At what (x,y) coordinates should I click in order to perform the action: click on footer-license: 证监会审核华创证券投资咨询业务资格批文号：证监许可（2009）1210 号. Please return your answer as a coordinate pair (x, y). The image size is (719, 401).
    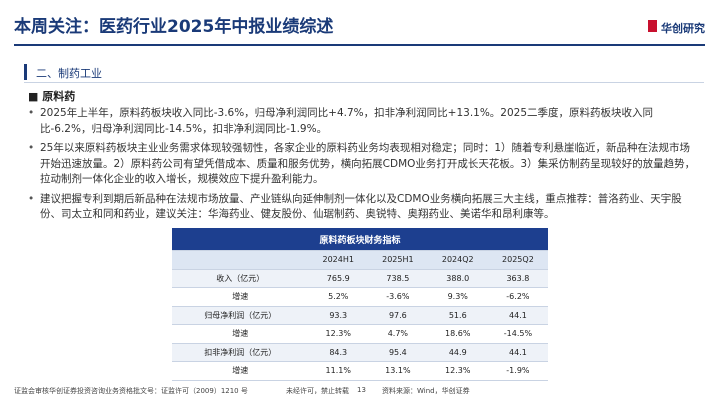
    Looking at the image, I should click on (131, 391).